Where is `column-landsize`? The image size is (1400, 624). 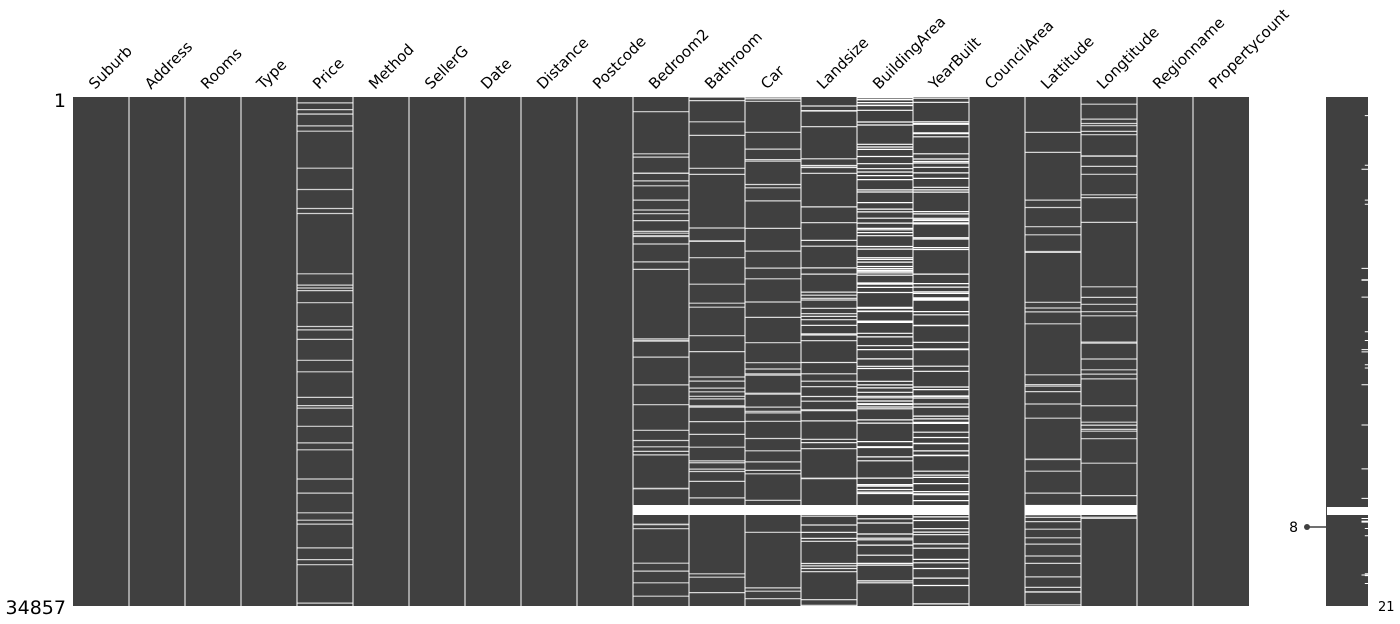 column-landsize is located at coordinates (829, 351).